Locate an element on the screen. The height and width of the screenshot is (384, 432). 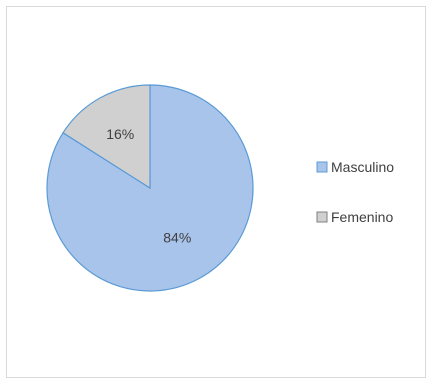
data-label-masculino: 84% is located at coordinates (177, 238).